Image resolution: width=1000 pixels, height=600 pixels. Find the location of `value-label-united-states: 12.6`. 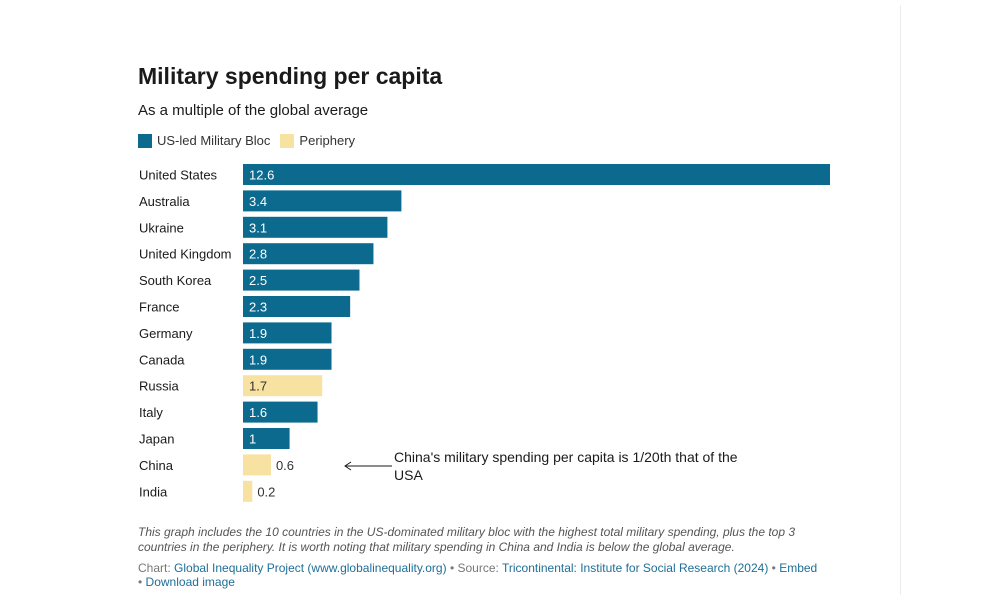

value-label-united-states: 12.6 is located at coordinates (261, 175).